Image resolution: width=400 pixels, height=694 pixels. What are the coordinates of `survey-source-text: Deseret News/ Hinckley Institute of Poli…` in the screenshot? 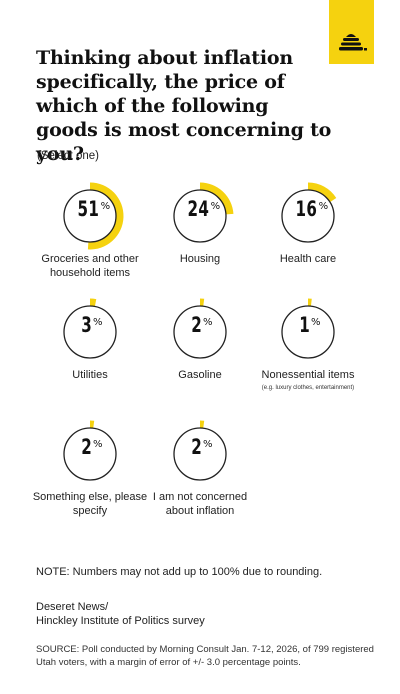 It's located at (120, 614).